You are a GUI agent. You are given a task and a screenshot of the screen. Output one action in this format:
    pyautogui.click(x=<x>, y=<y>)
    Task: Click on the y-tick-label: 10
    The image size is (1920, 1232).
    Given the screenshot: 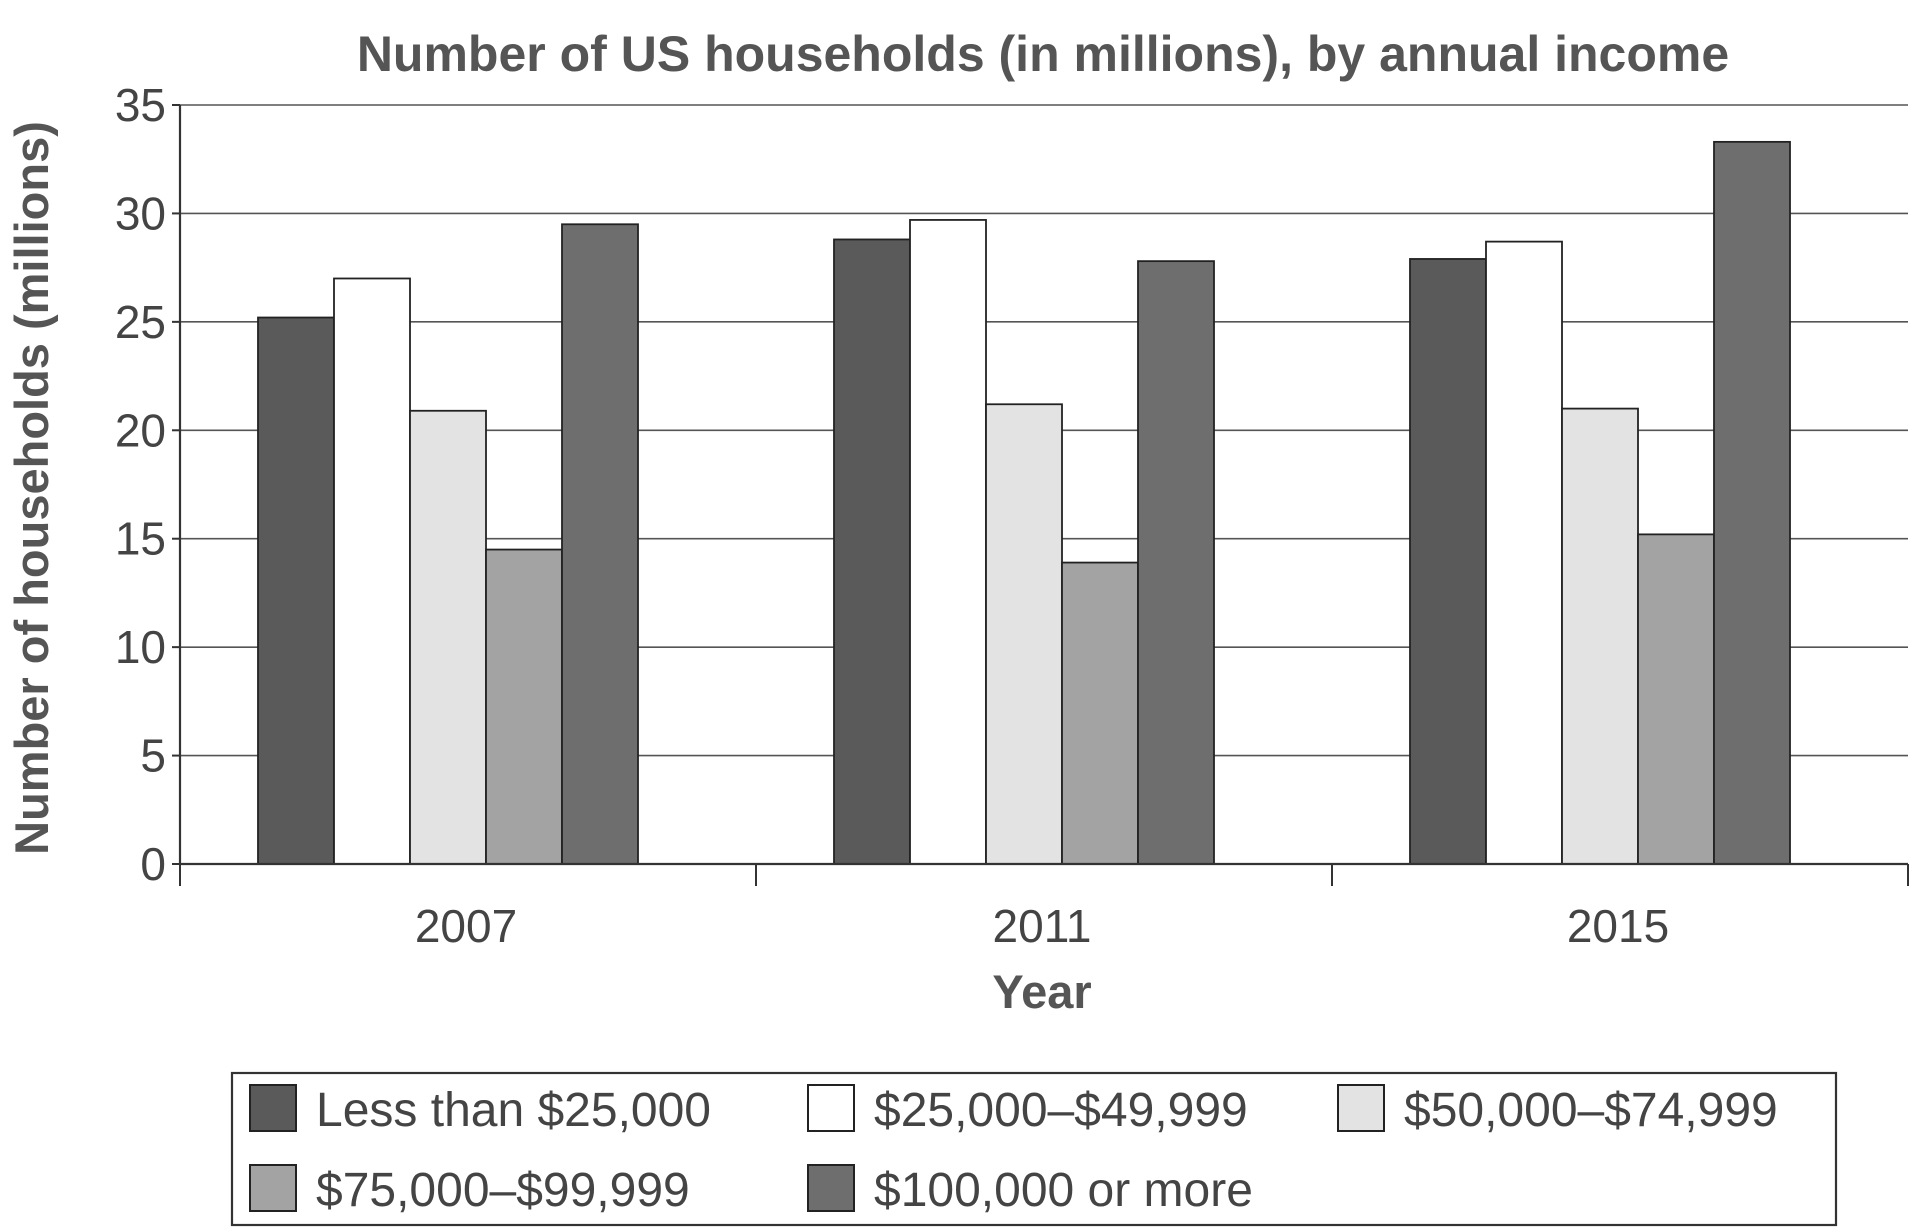 What is the action you would take?
    pyautogui.click(x=140, y=647)
    